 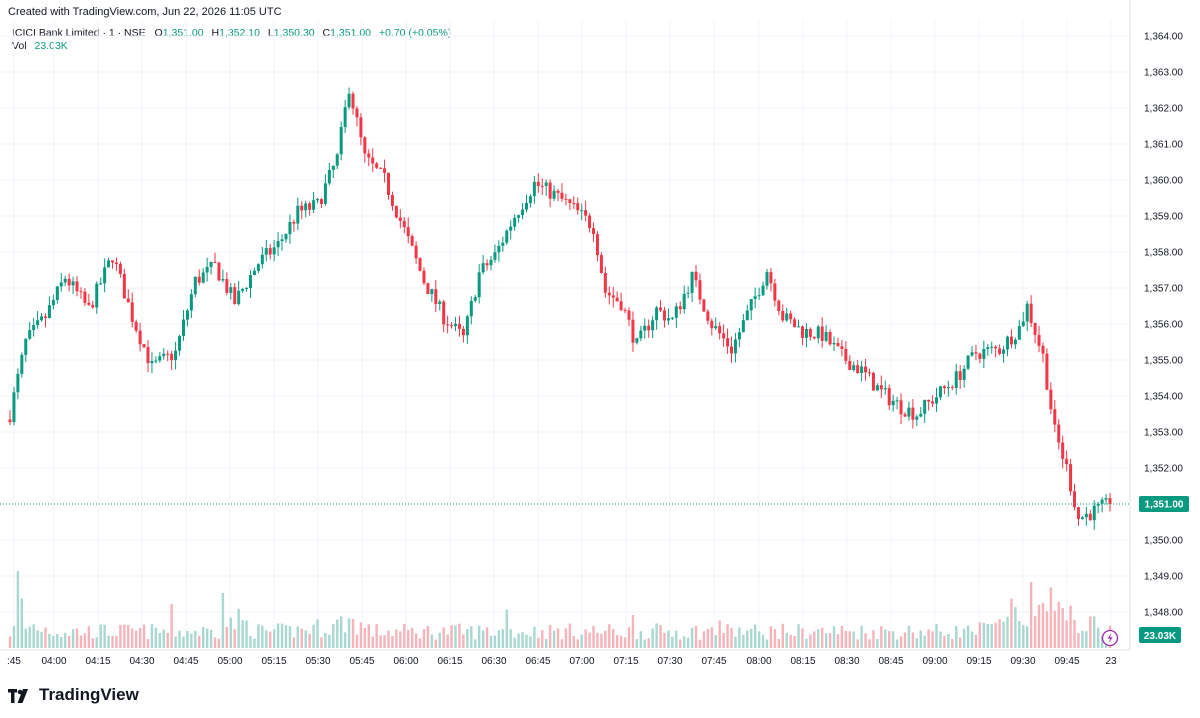 I want to click on last-volume-tag: 23.03K, so click(x=1160, y=635).